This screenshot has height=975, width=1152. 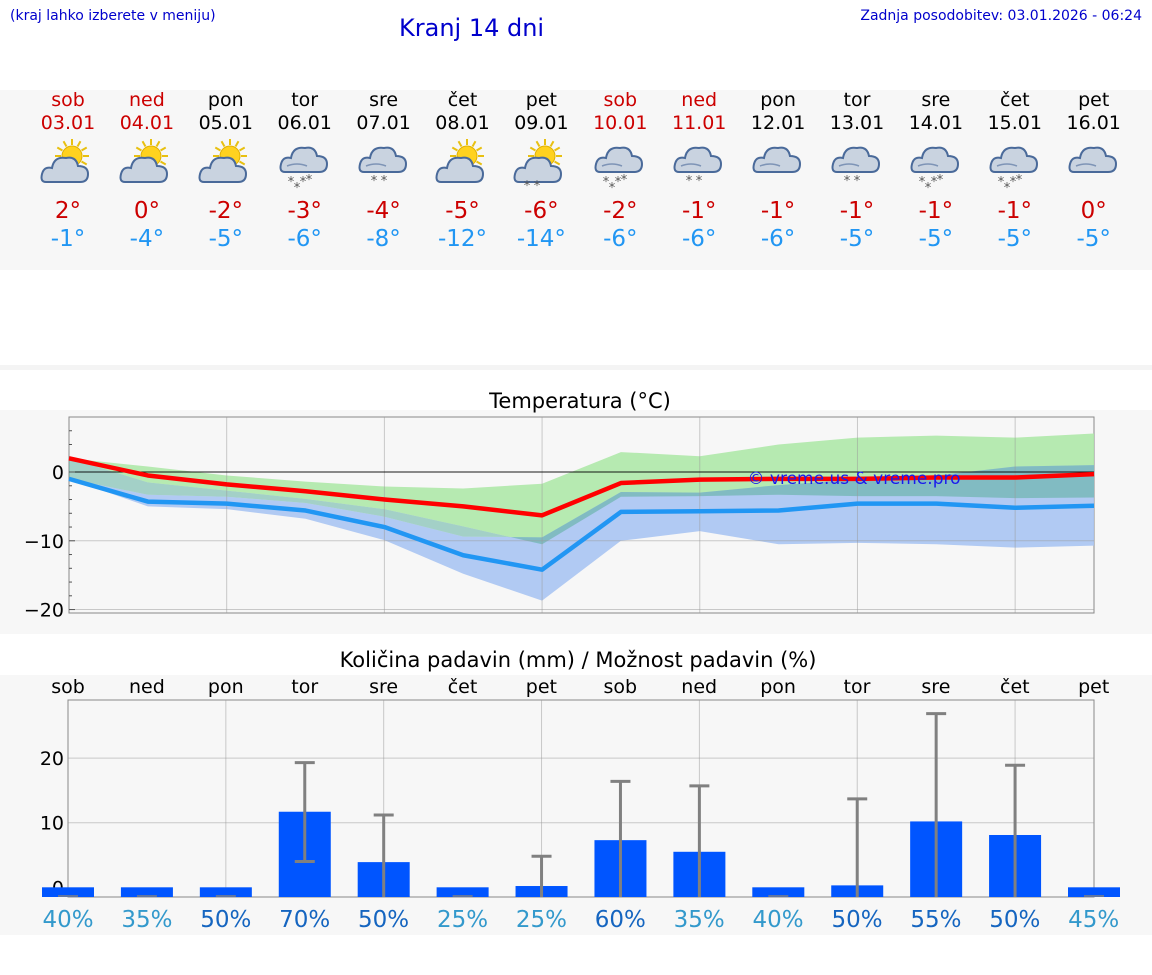 What do you see at coordinates (541, 211) in the screenshot?
I see `temp-max: -6°` at bounding box center [541, 211].